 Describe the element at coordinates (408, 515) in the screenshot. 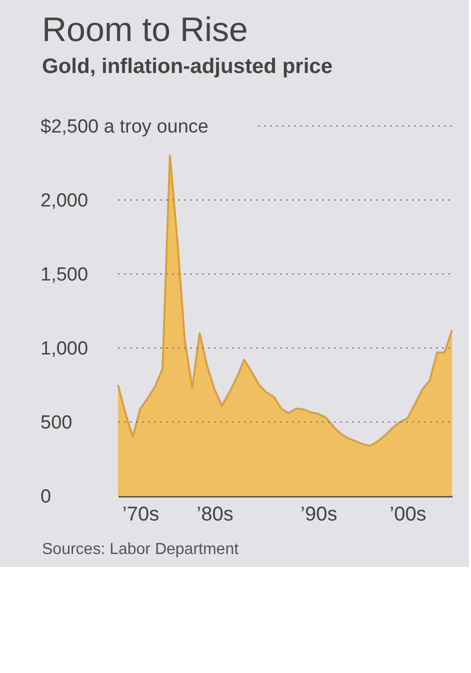

I see `x-tick-label: ’00s` at that location.